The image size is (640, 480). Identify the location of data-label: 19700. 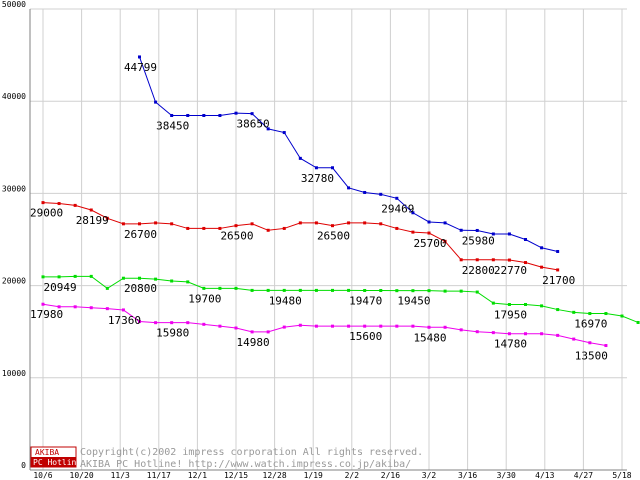
(204, 298).